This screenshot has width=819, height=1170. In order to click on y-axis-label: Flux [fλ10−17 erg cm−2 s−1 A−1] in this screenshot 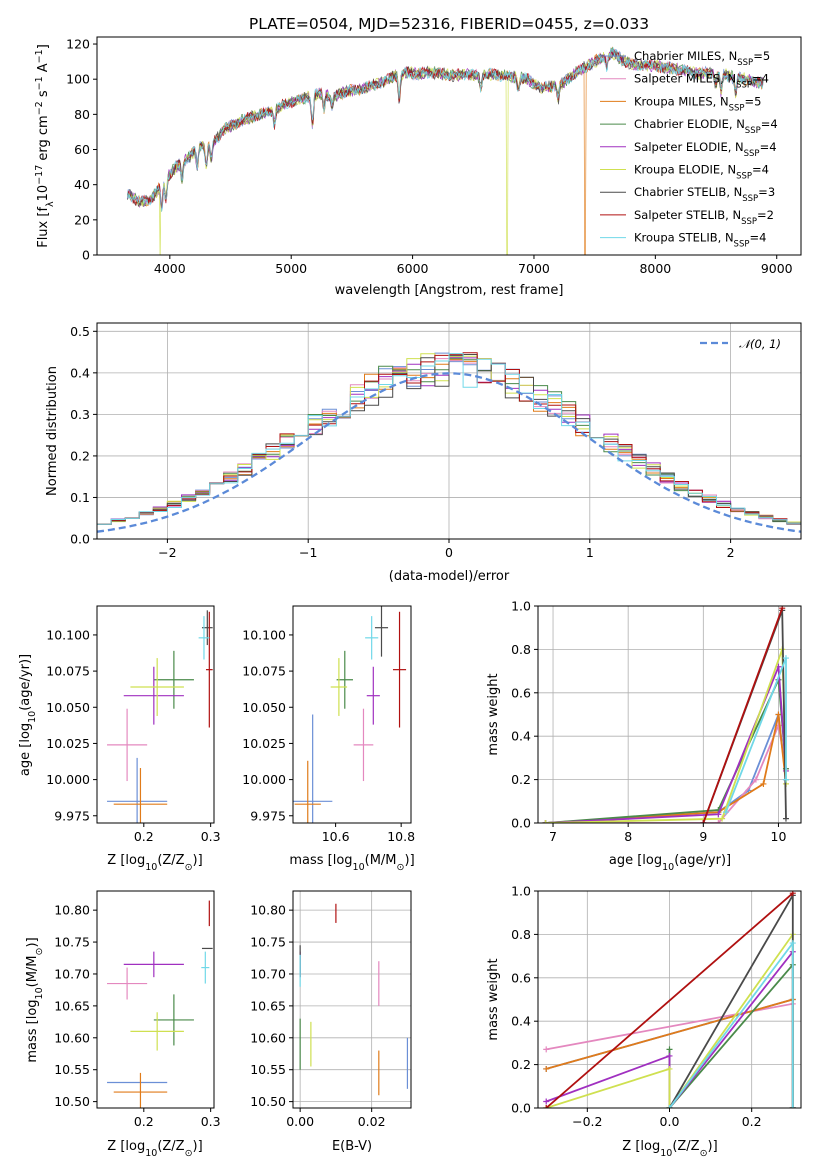, I will do `click(45, 146)`.